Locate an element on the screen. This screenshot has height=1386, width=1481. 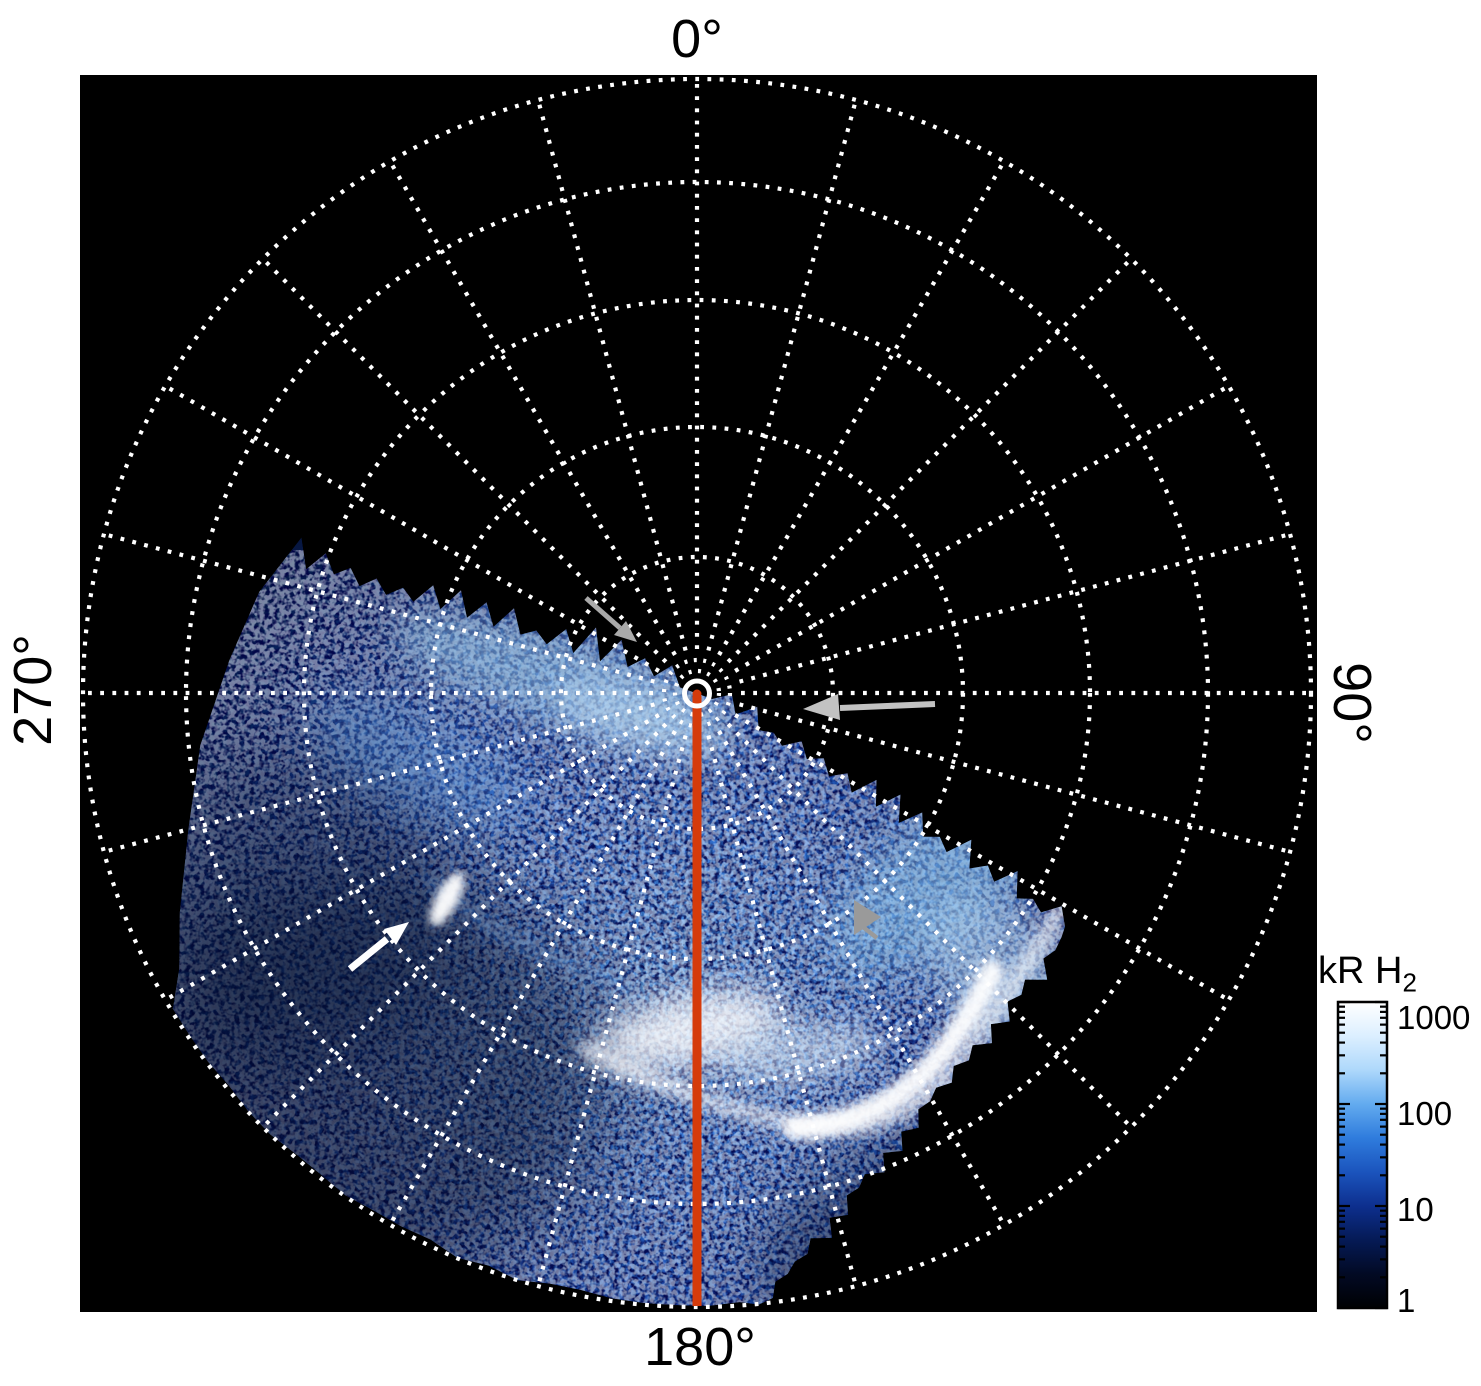
colorbar-tick-1: 1 is located at coordinates (1406, 1300).